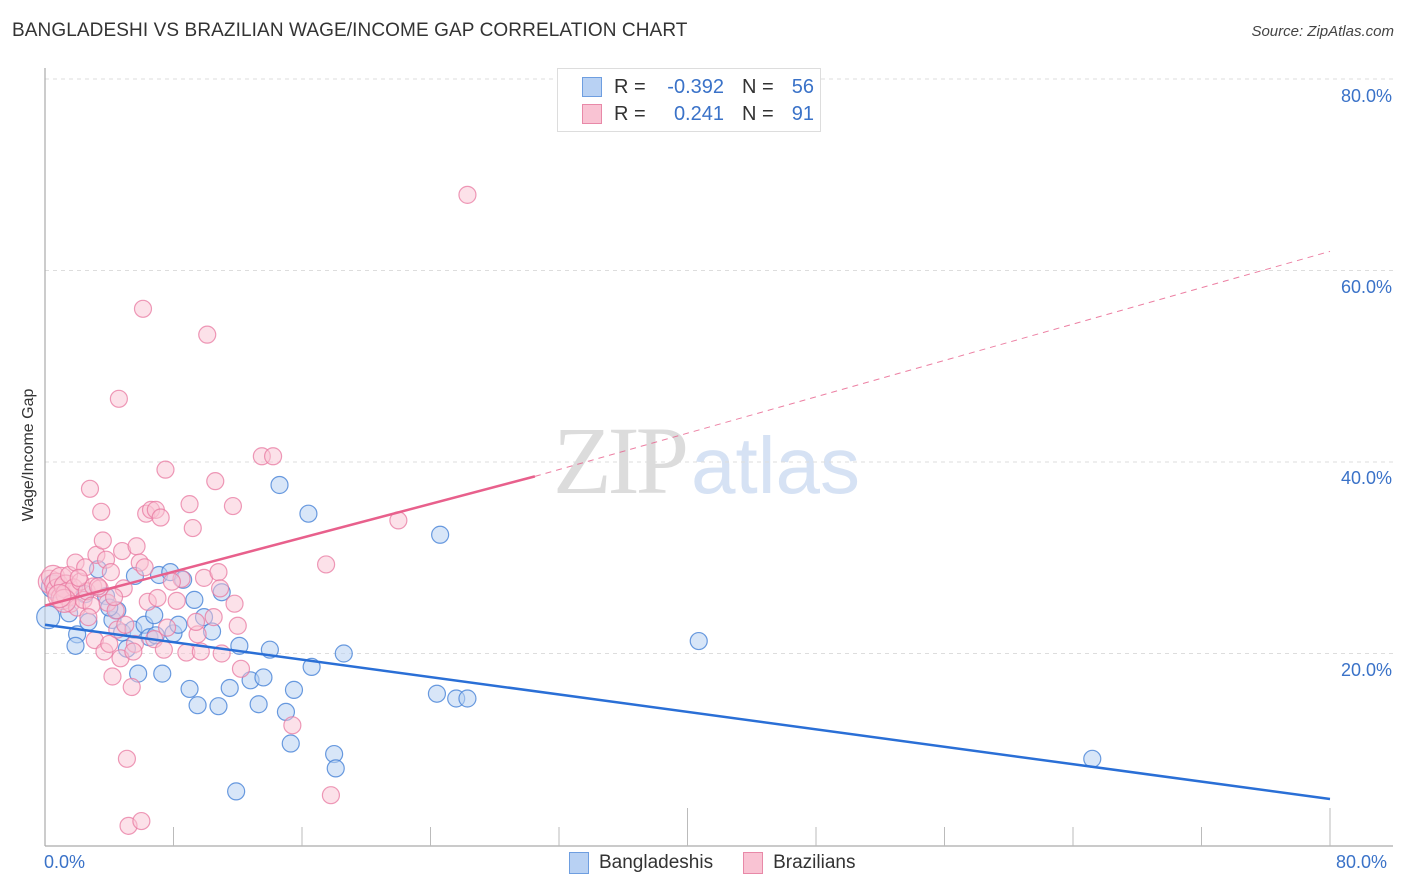  What do you see at coordinates (814, 862) in the screenshot?
I see `legend-label: Brazilians` at bounding box center [814, 862].